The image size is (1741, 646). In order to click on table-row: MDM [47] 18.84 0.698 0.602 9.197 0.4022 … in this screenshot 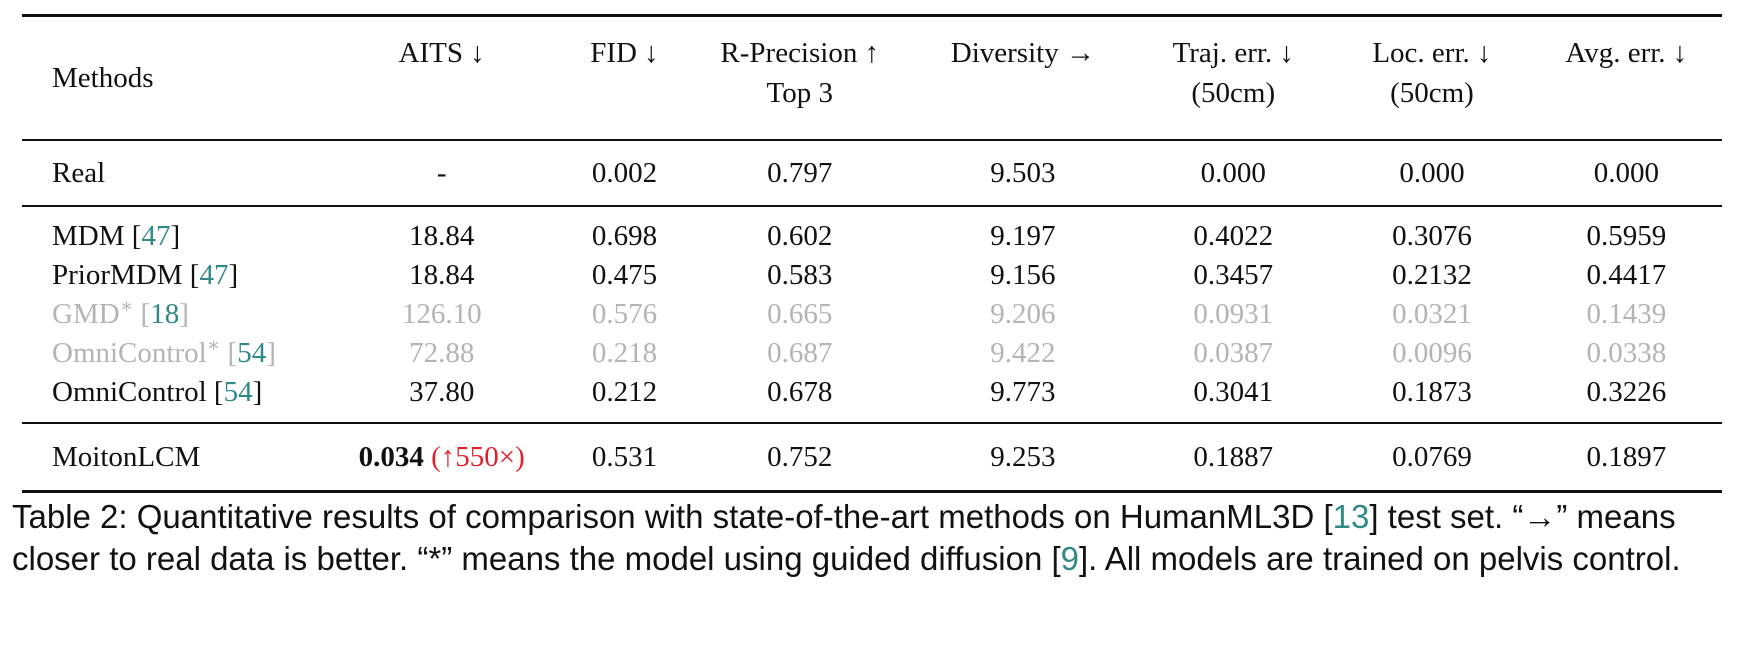, I will do `click(872, 231)`.